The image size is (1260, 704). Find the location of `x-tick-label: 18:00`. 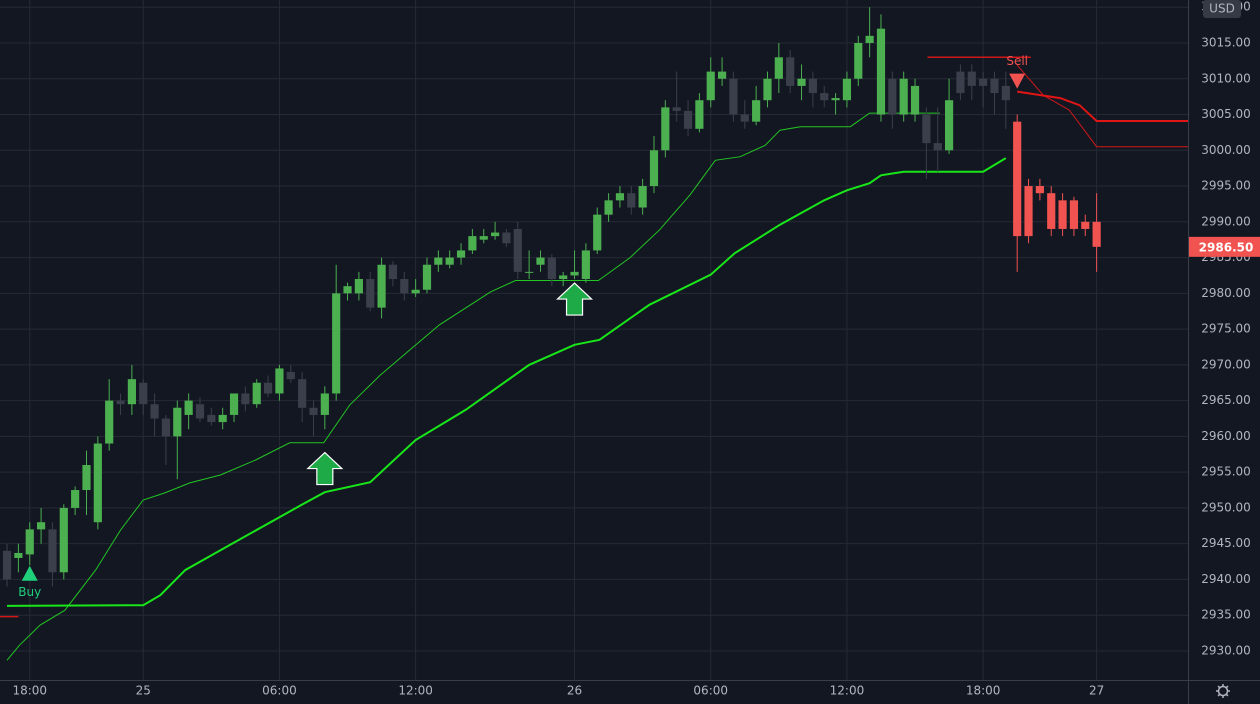

x-tick-label: 18:00 is located at coordinates (983, 691).